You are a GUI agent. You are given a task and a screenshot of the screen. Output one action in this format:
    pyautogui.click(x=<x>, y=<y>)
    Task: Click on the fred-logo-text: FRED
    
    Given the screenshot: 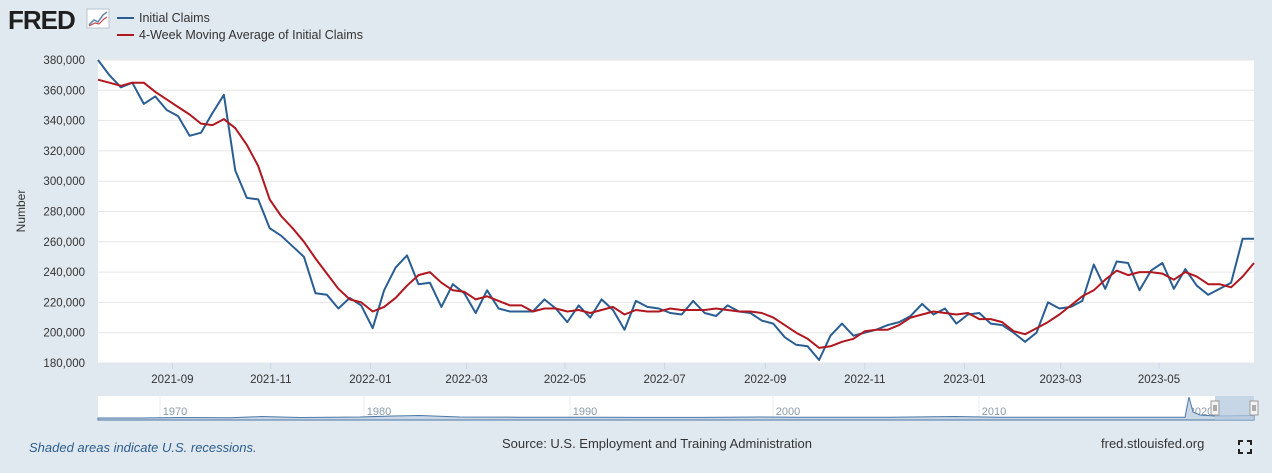 What is the action you would take?
    pyautogui.click(x=41, y=20)
    